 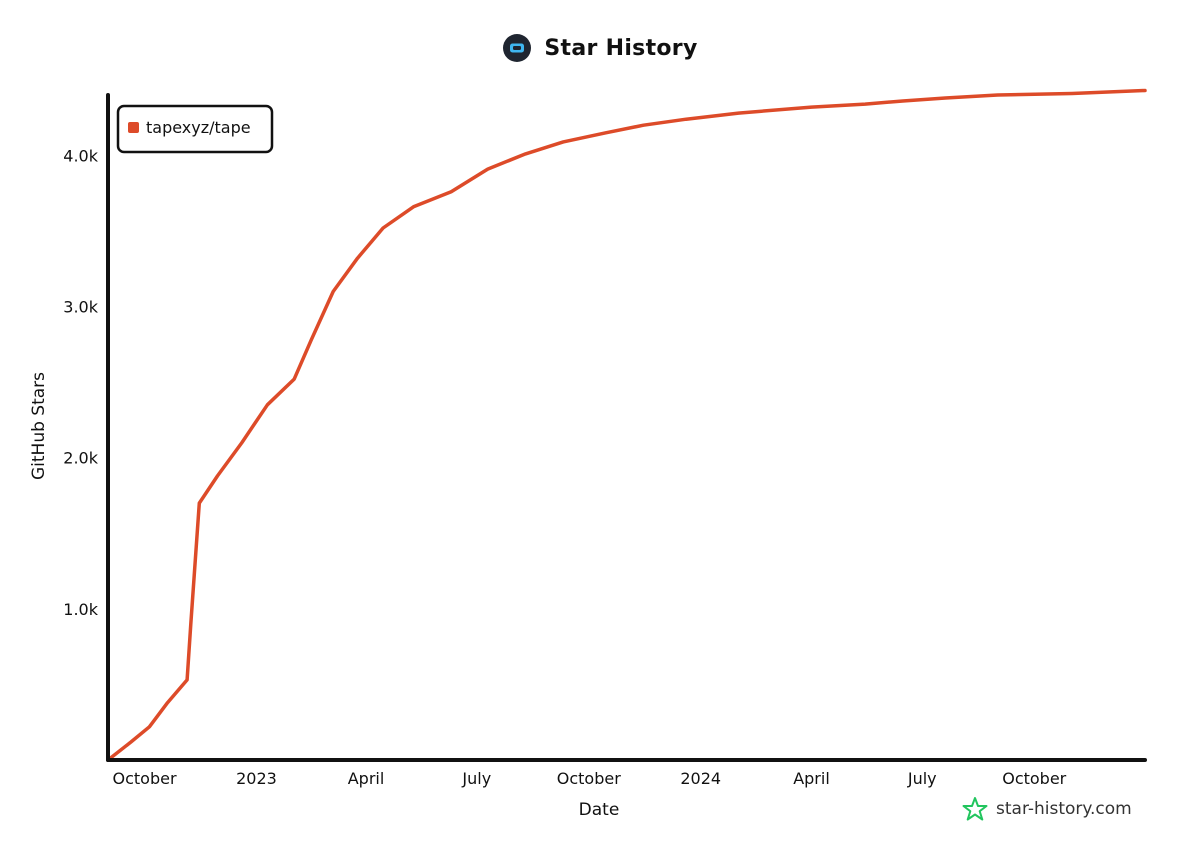 What do you see at coordinates (80, 609) in the screenshot?
I see `y-tick-label: 1.0k` at bounding box center [80, 609].